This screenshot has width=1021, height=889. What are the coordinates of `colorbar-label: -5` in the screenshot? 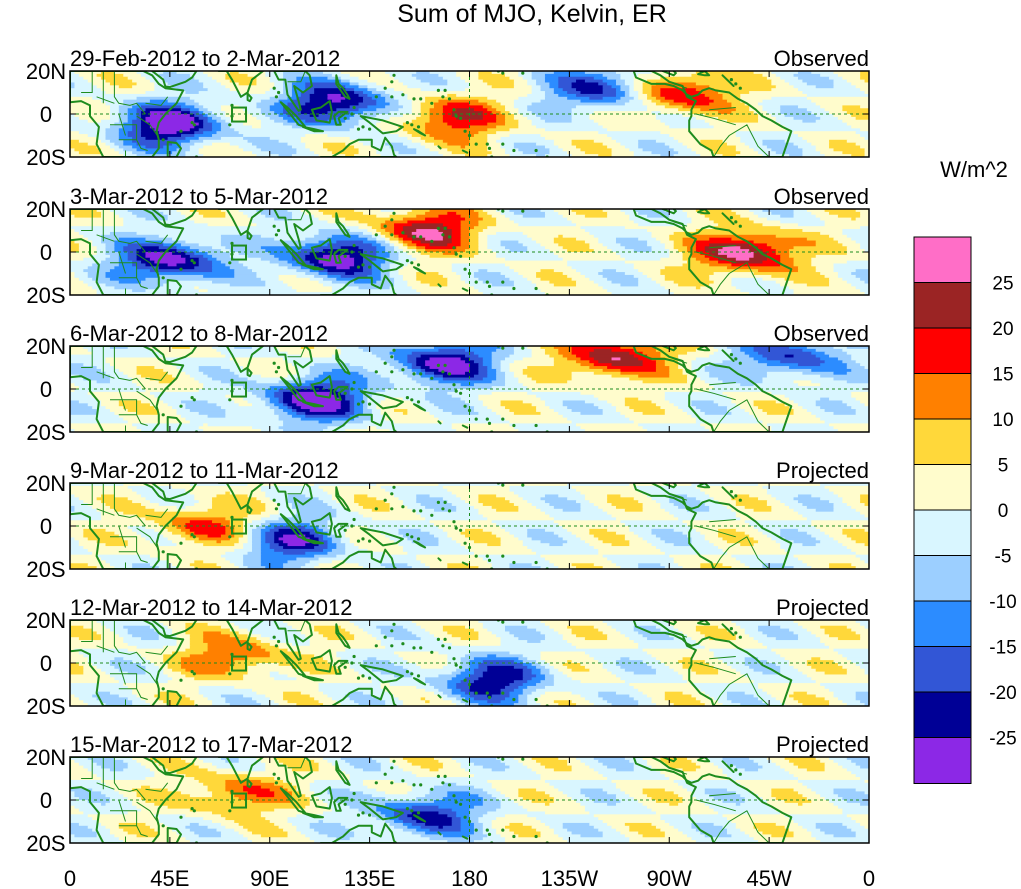 It's located at (1003, 557).